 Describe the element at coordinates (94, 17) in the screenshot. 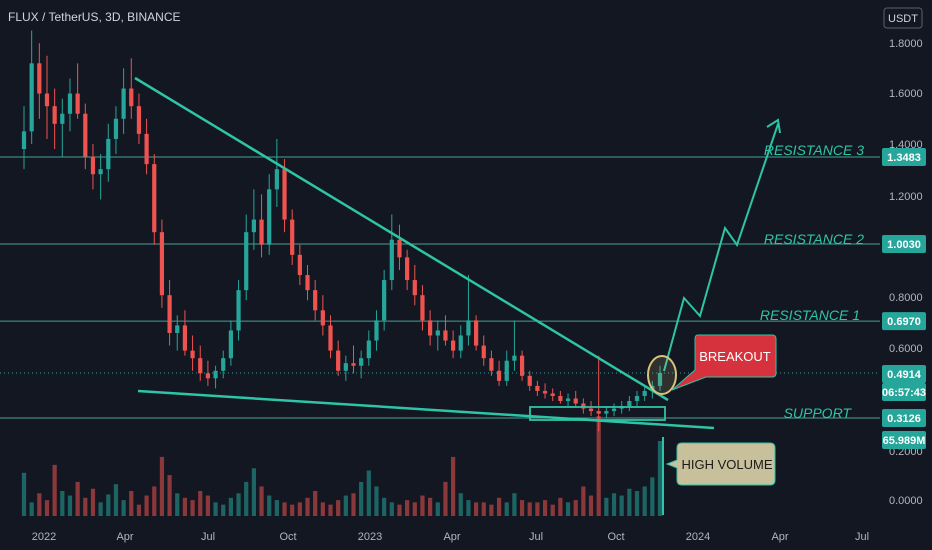

I see `symbol-title: FLUX / TetherUS, 3D, BINANCE` at that location.